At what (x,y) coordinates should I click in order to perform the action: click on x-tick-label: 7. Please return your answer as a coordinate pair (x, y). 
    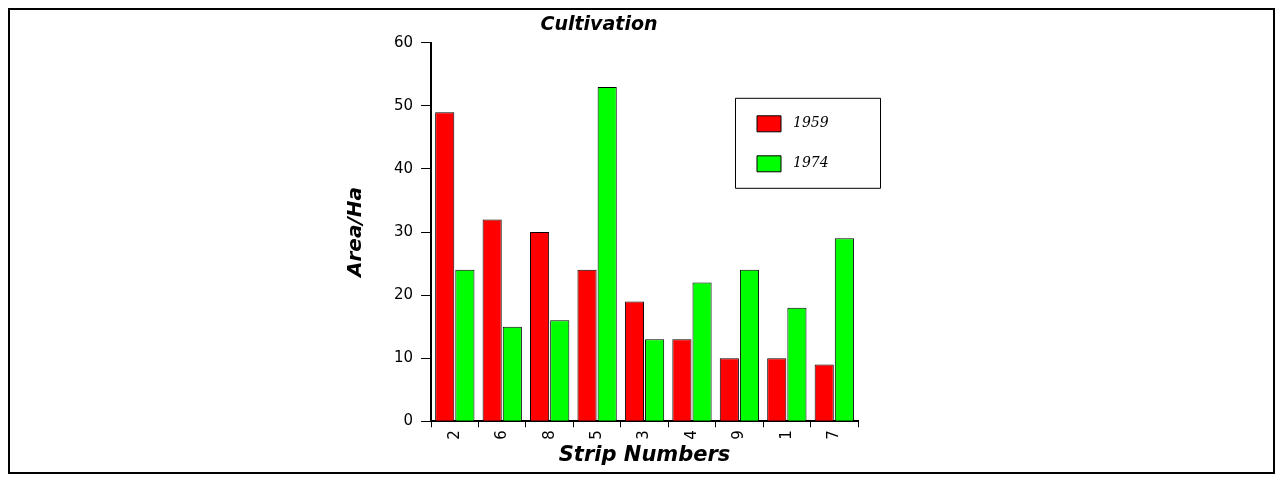
    Looking at the image, I should click on (833, 435).